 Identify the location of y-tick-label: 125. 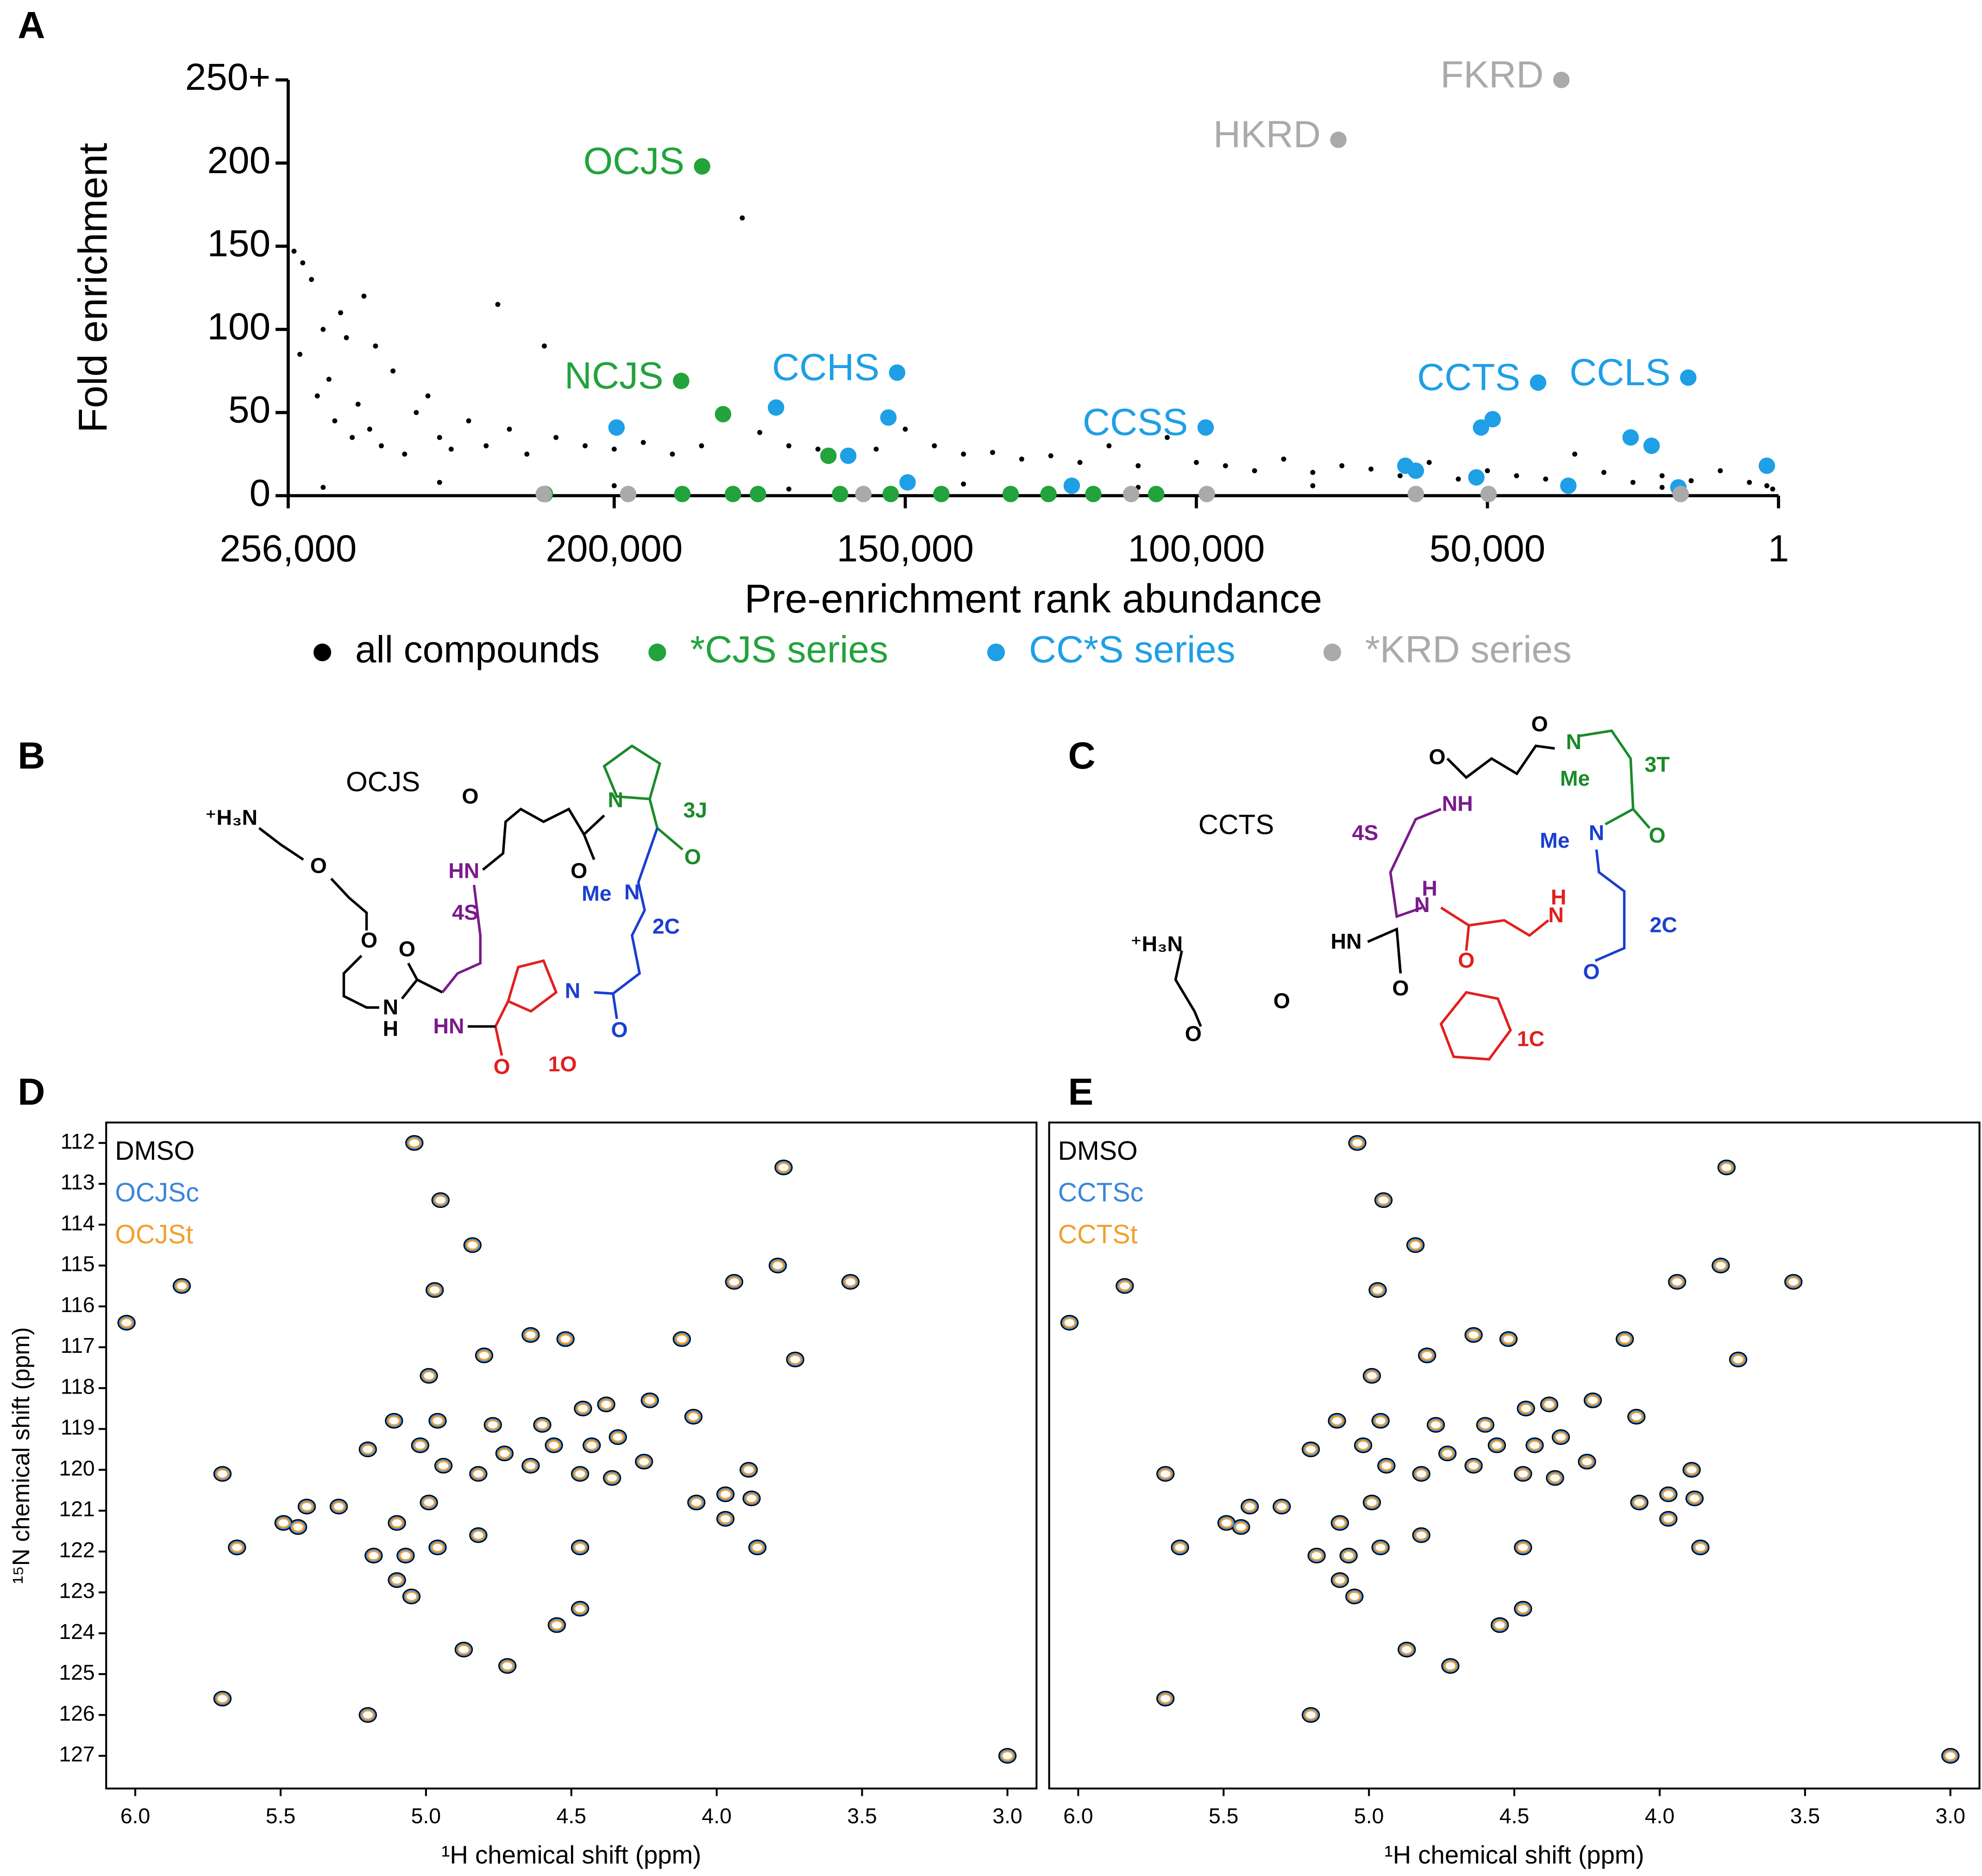
(76, 1672).